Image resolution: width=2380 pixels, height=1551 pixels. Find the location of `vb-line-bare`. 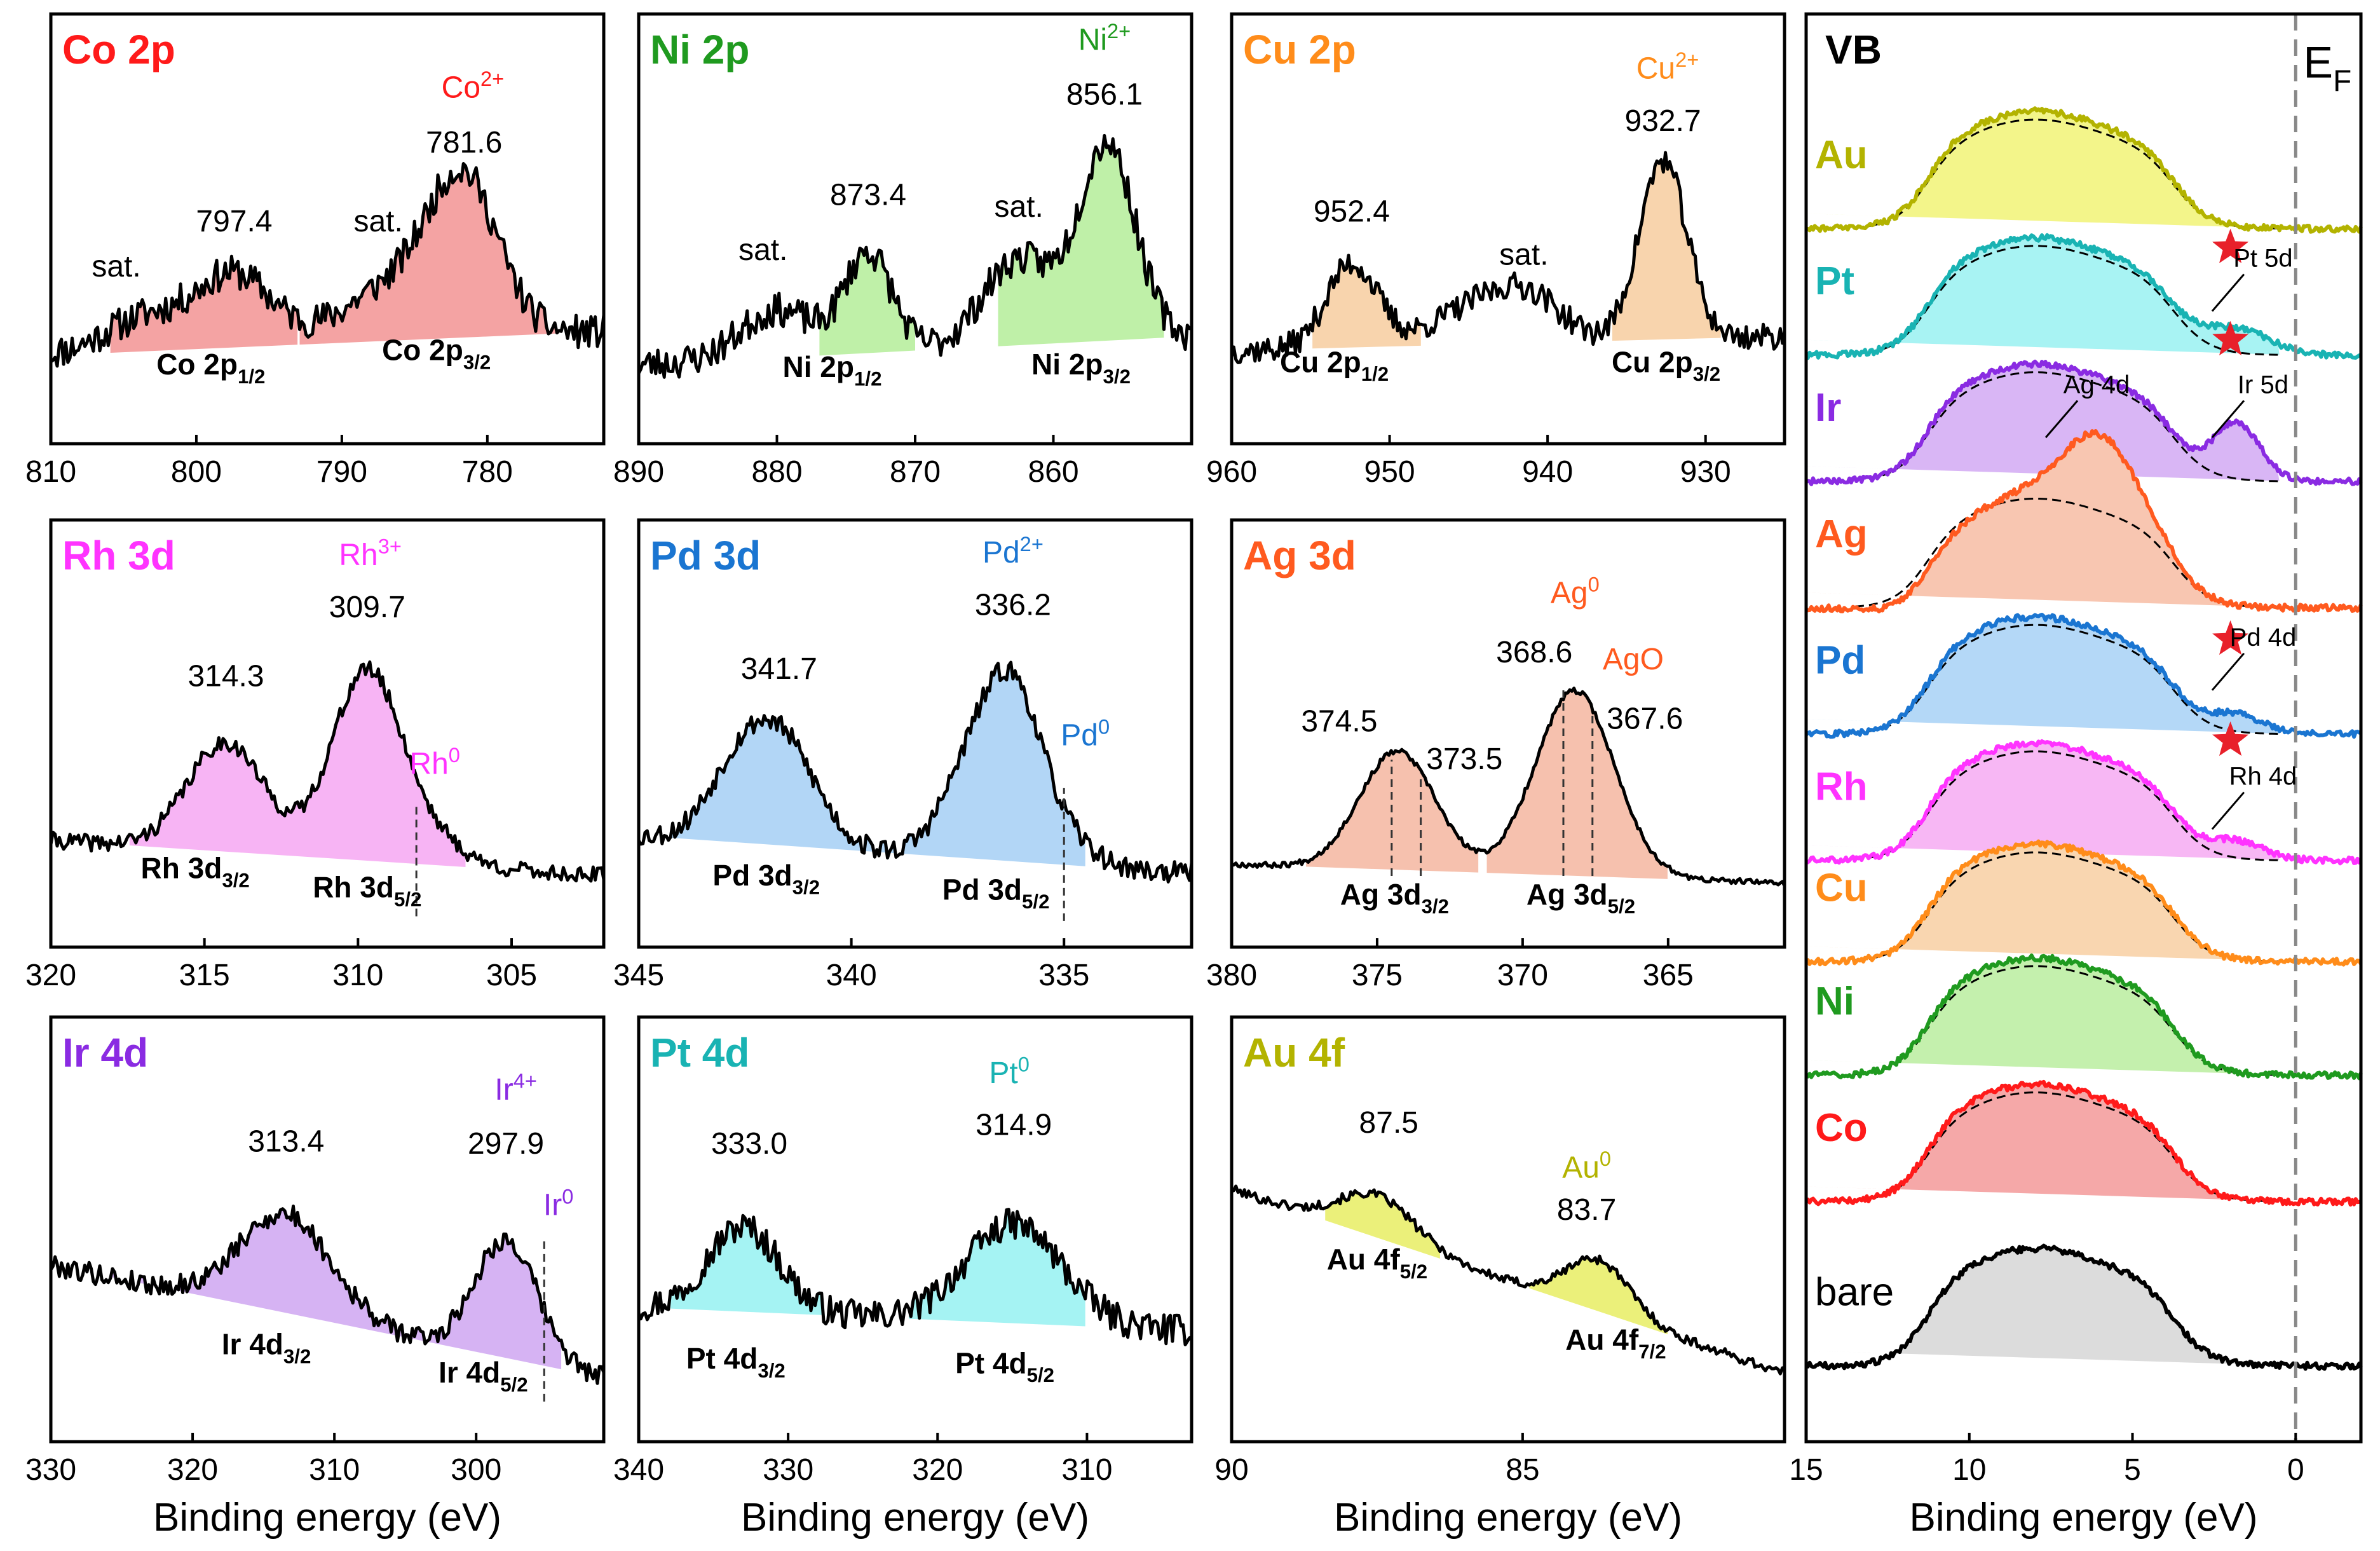

vb-line-bare is located at coordinates (2084, 1307).